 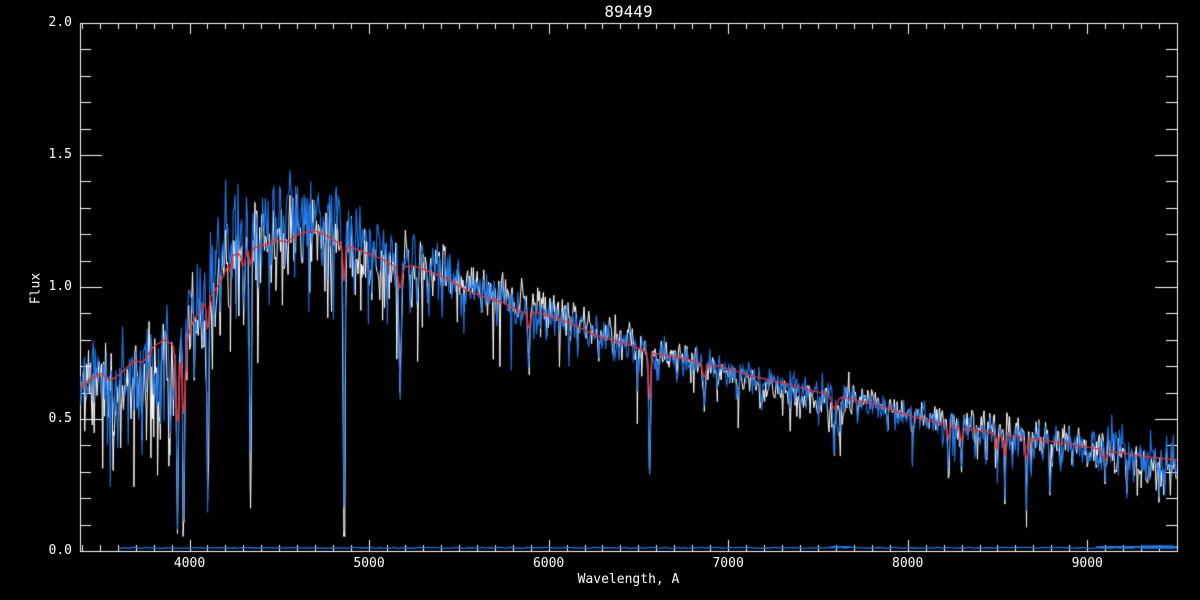 I want to click on y-tick-label: 1.0, so click(x=60, y=286).